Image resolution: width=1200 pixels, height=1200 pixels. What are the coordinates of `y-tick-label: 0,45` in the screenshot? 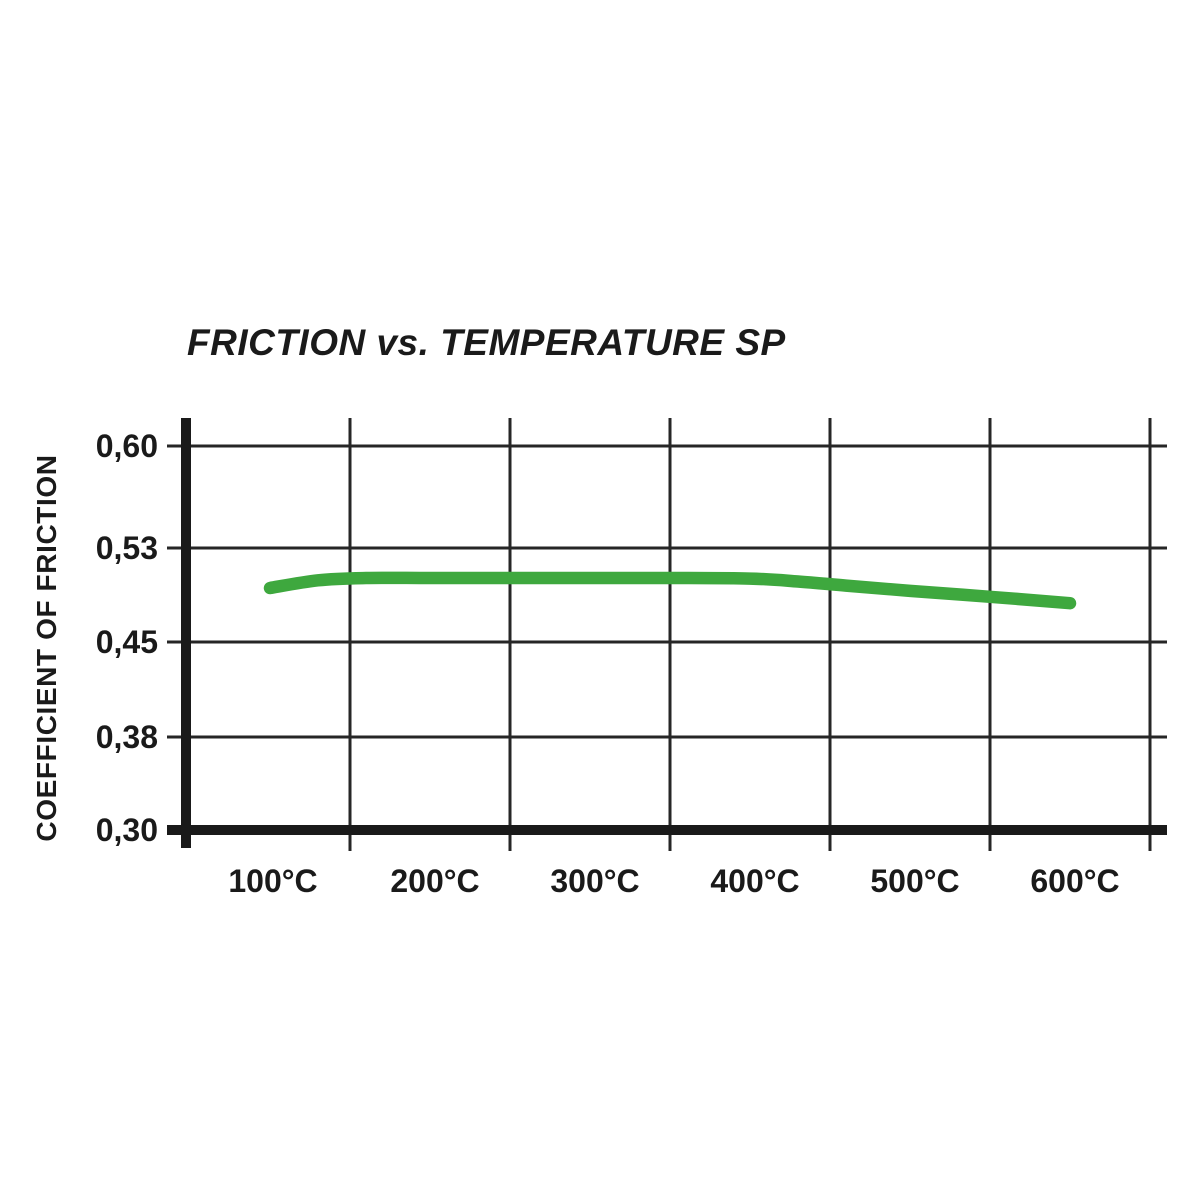 It's located at (127, 642).